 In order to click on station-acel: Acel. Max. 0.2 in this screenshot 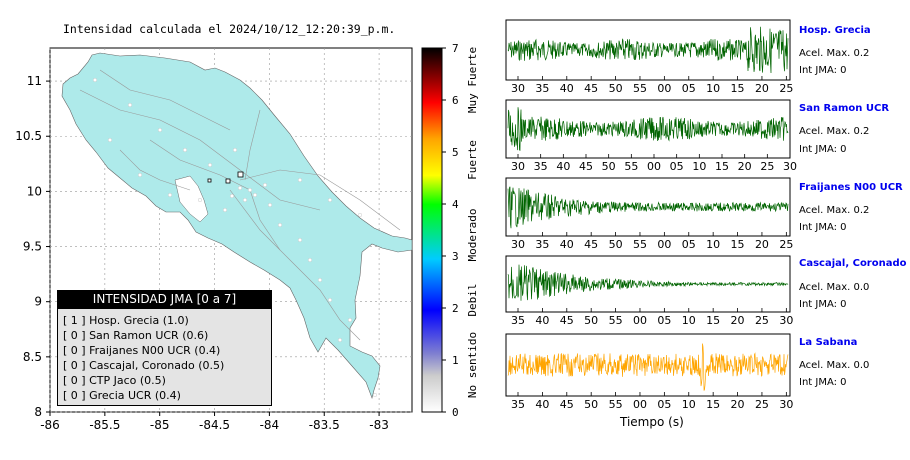, I will do `click(834, 131)`.